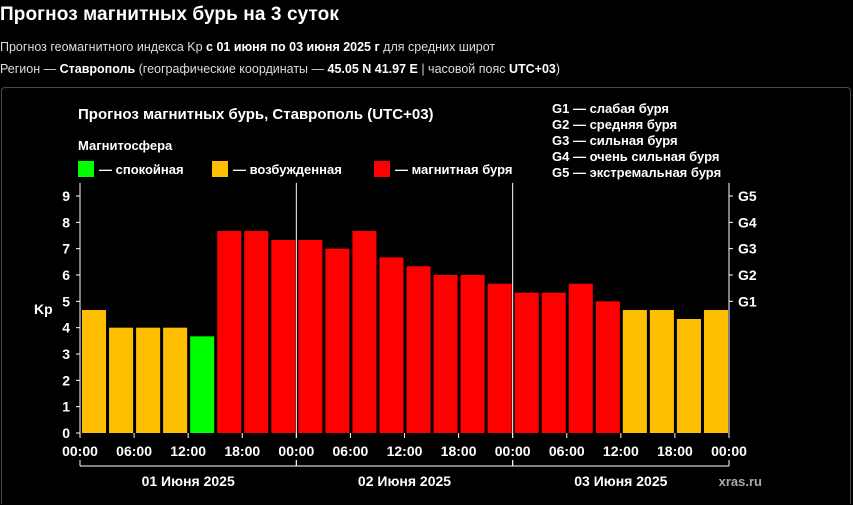  What do you see at coordinates (66, 301) in the screenshot?
I see `y-tick-label: 5` at bounding box center [66, 301].